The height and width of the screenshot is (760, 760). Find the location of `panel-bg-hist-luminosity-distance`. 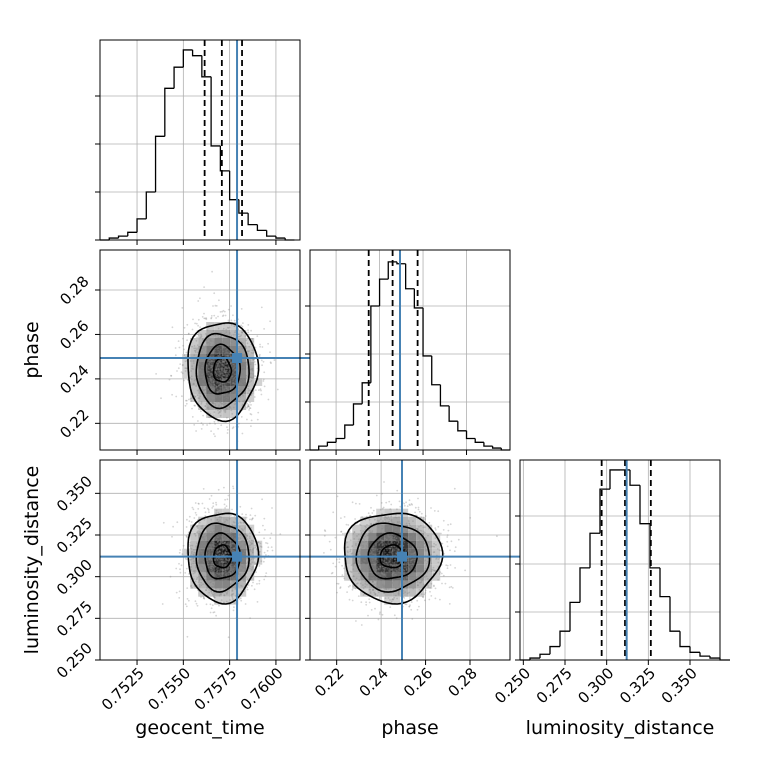

panel-bg-hist-luminosity-distance is located at coordinates (620, 560).